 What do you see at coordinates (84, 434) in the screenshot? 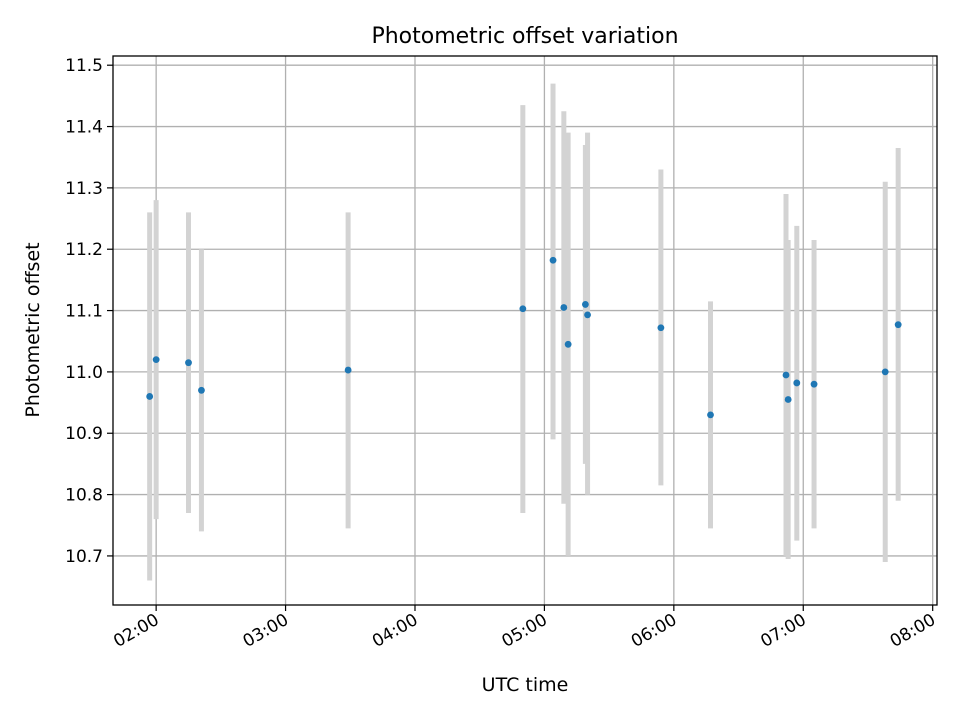
I see `y-tick-label: 10.9` at bounding box center [84, 434].